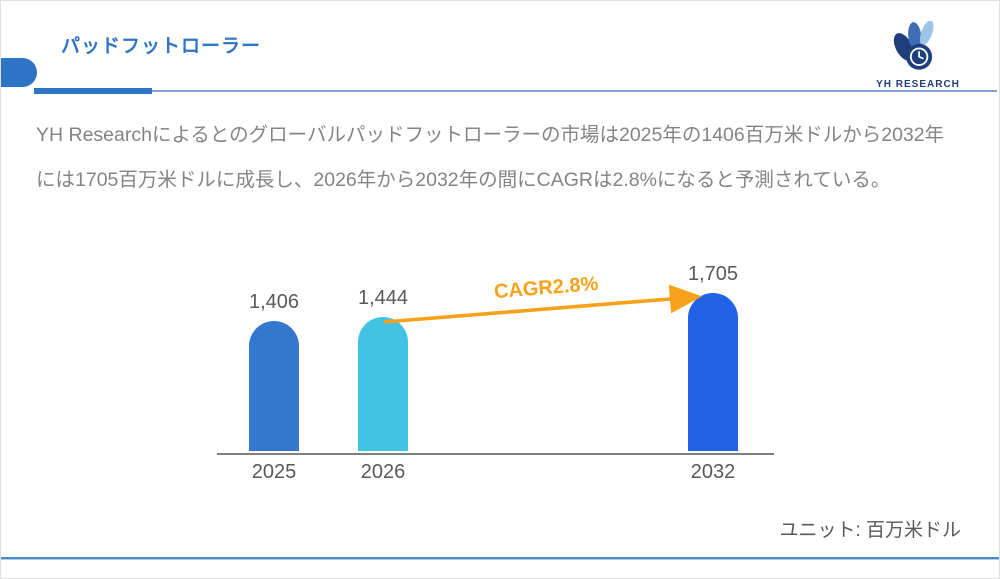 Image resolution: width=1000 pixels, height=579 pixels. What do you see at coordinates (19, 72) in the screenshot?
I see `header-accent-tab` at bounding box center [19, 72].